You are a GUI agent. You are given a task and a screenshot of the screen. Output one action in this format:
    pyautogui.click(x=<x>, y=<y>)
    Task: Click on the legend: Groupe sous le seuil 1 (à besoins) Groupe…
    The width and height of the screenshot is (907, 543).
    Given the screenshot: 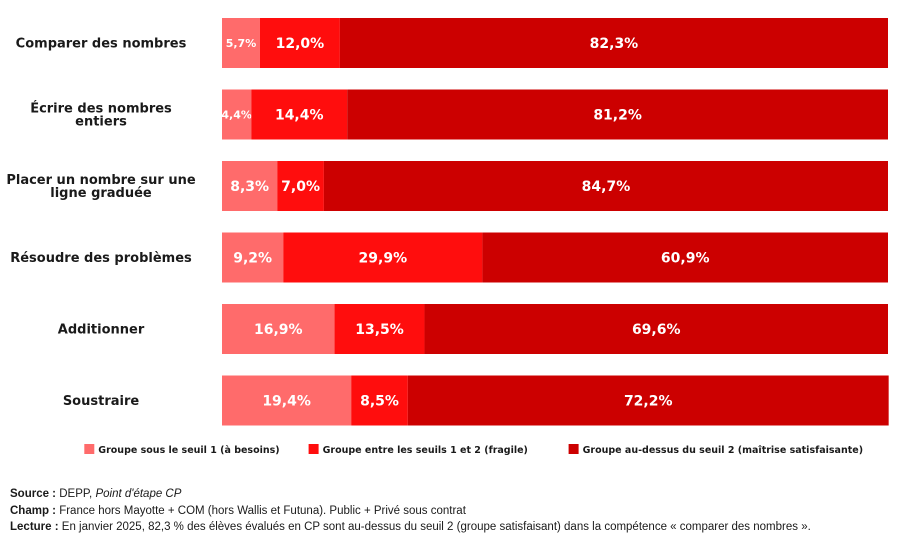 What is the action you would take?
    pyautogui.click(x=473, y=450)
    